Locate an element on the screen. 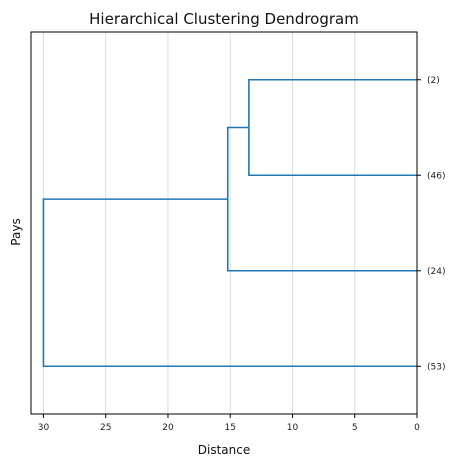 The image size is (459, 466). x-tick-label: 10 is located at coordinates (293, 428).